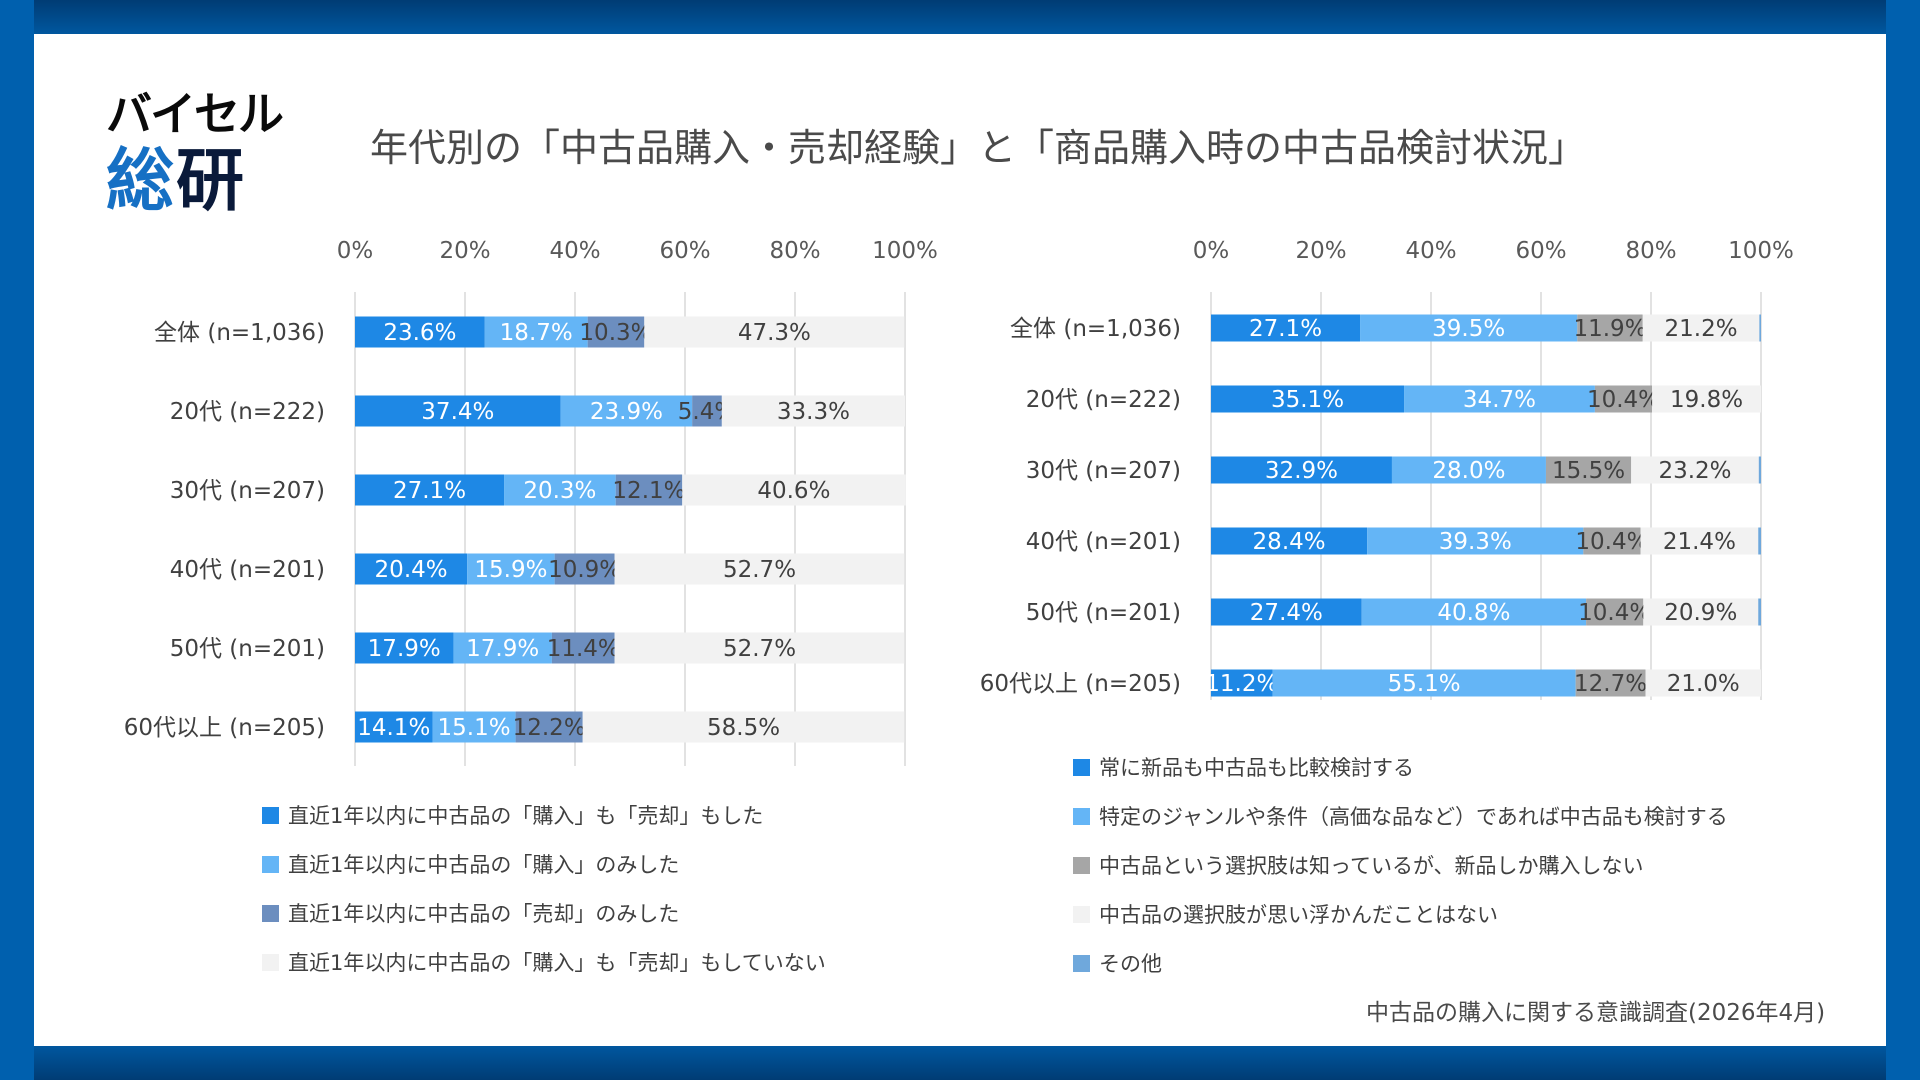  Describe the element at coordinates (1256, 768) in the screenshot. I see `legend-label: 常に新品も中古品も比較検討する` at that location.